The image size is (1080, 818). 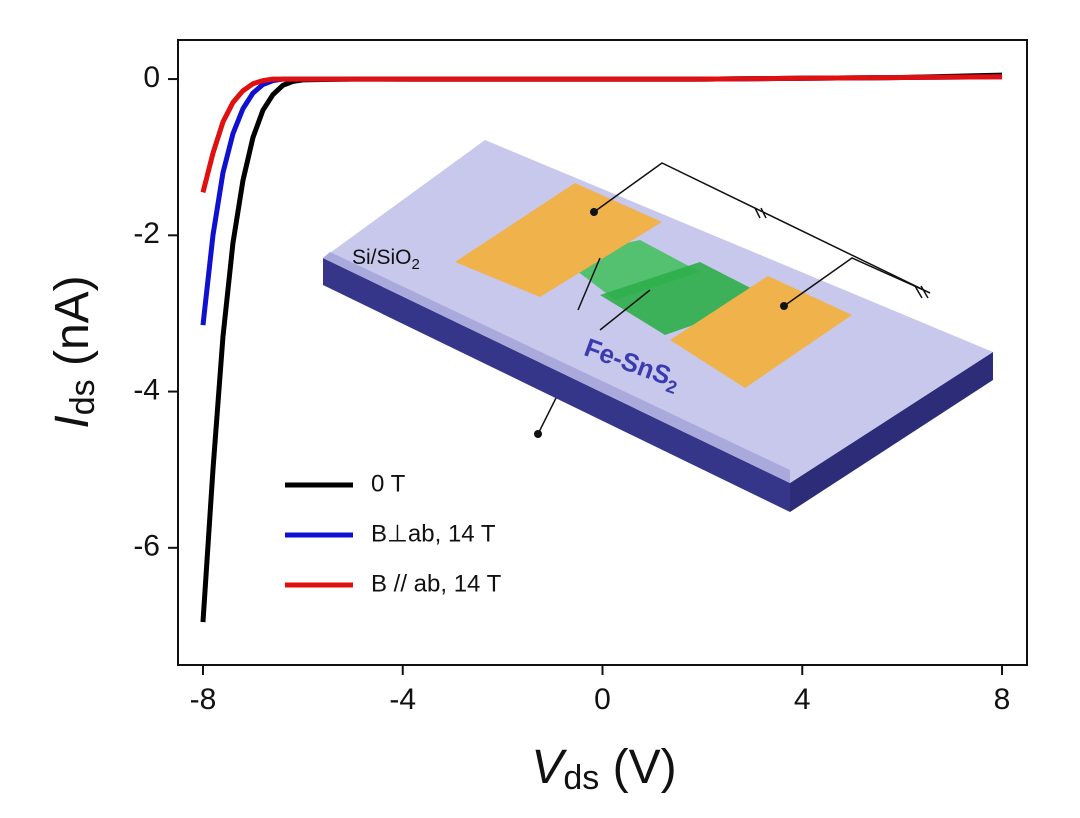 I want to click on substrate-label: Si/SiO2, so click(x=386, y=259).